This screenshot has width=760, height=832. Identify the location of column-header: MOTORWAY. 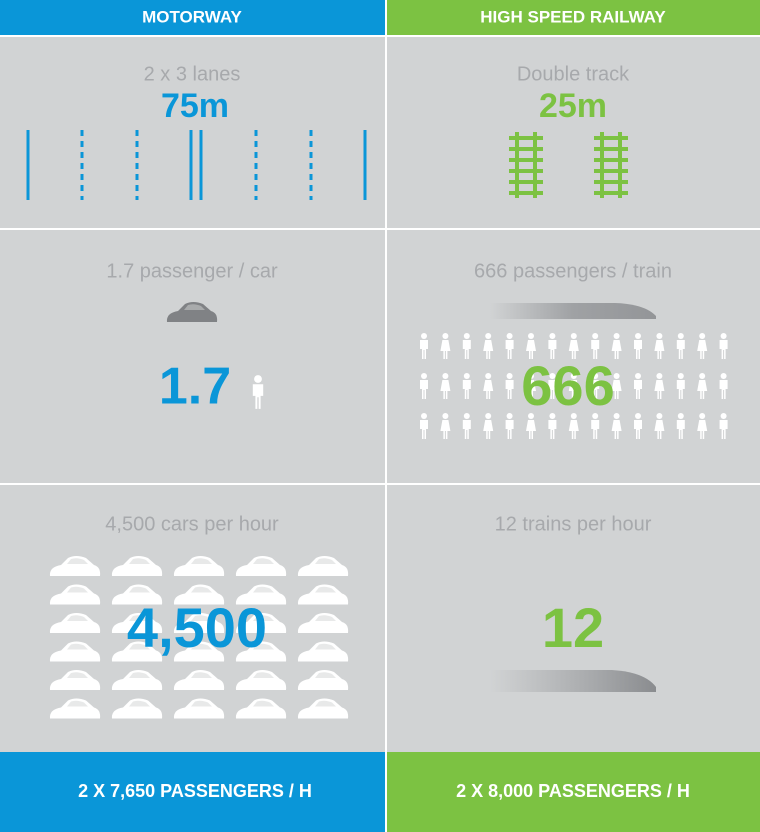
(192, 16).